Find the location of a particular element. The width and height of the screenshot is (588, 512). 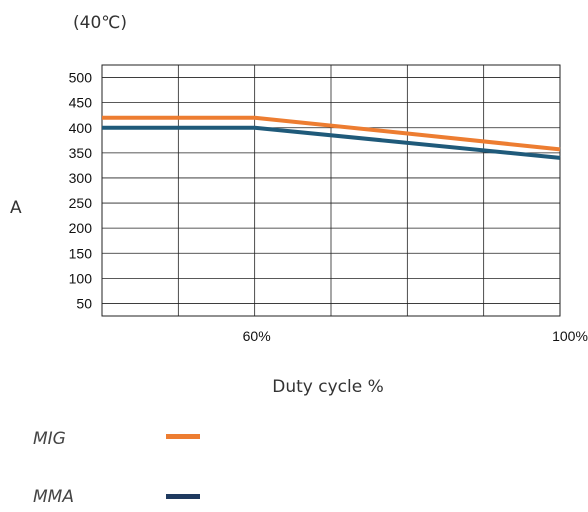

legend-label-mig: MIG is located at coordinates (49, 439).